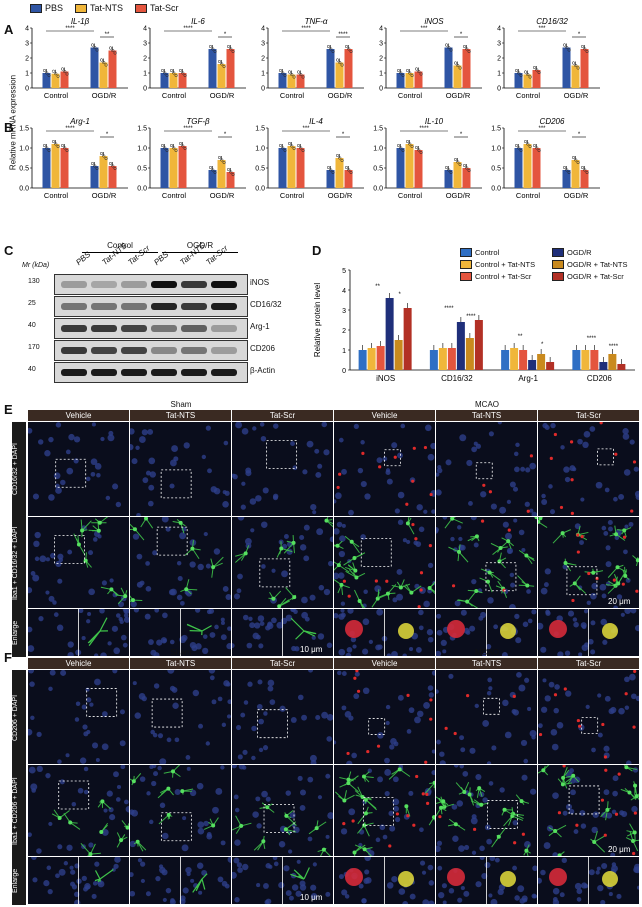  I want to click on legend-item: Control, so click(479, 252).